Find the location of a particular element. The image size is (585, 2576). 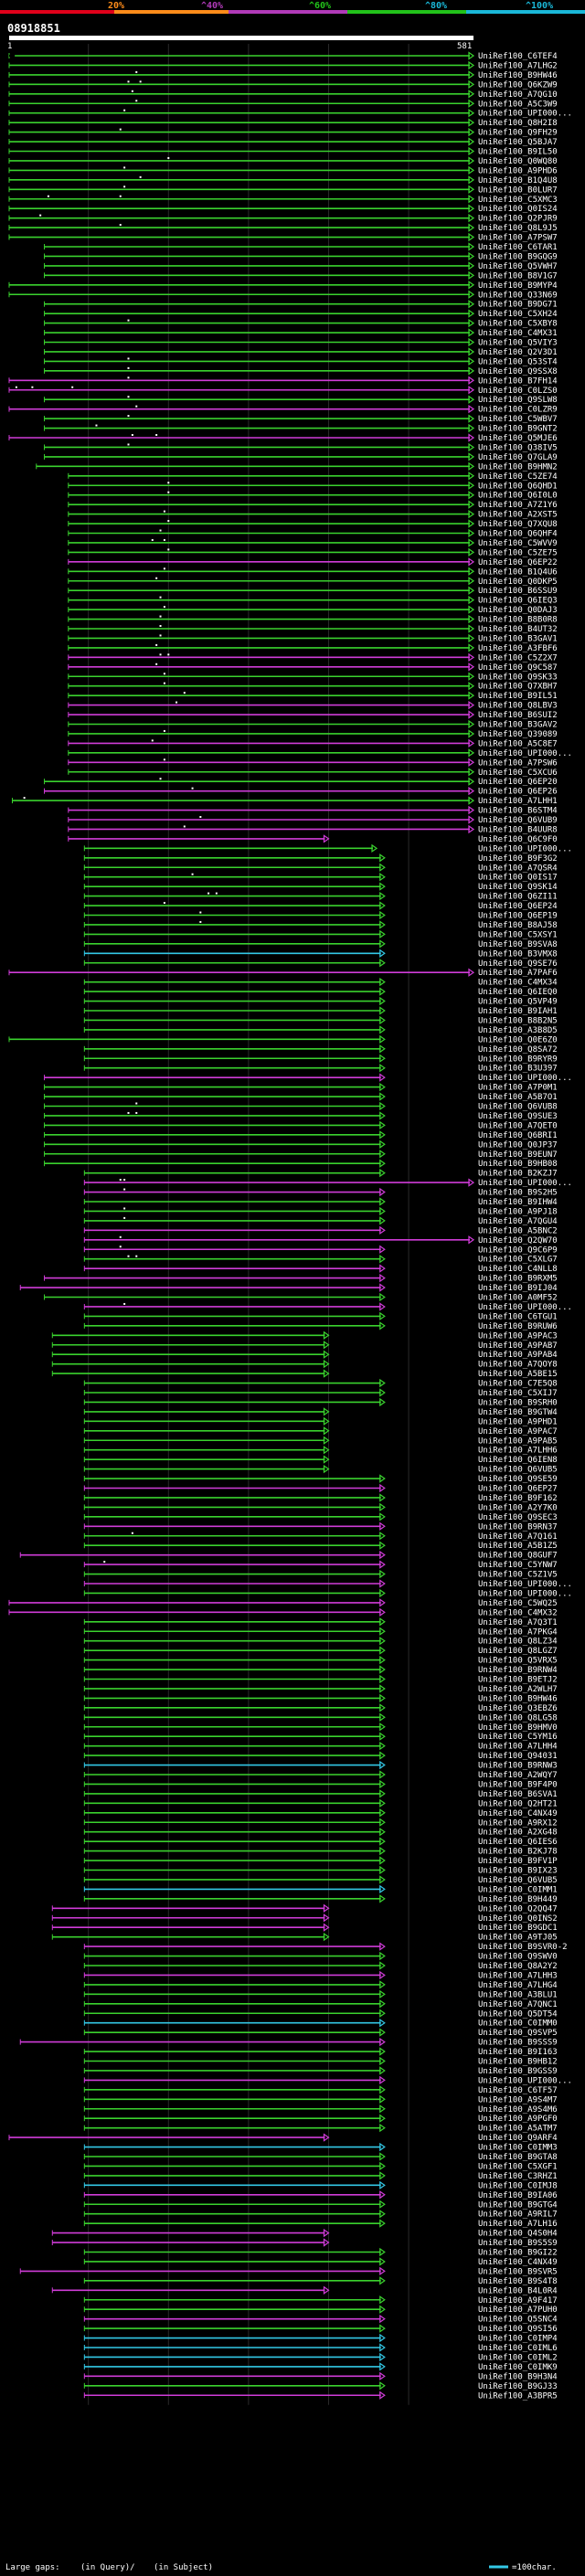

hit-row: UniRef100_Q5DT54 is located at coordinates (321, 2014).